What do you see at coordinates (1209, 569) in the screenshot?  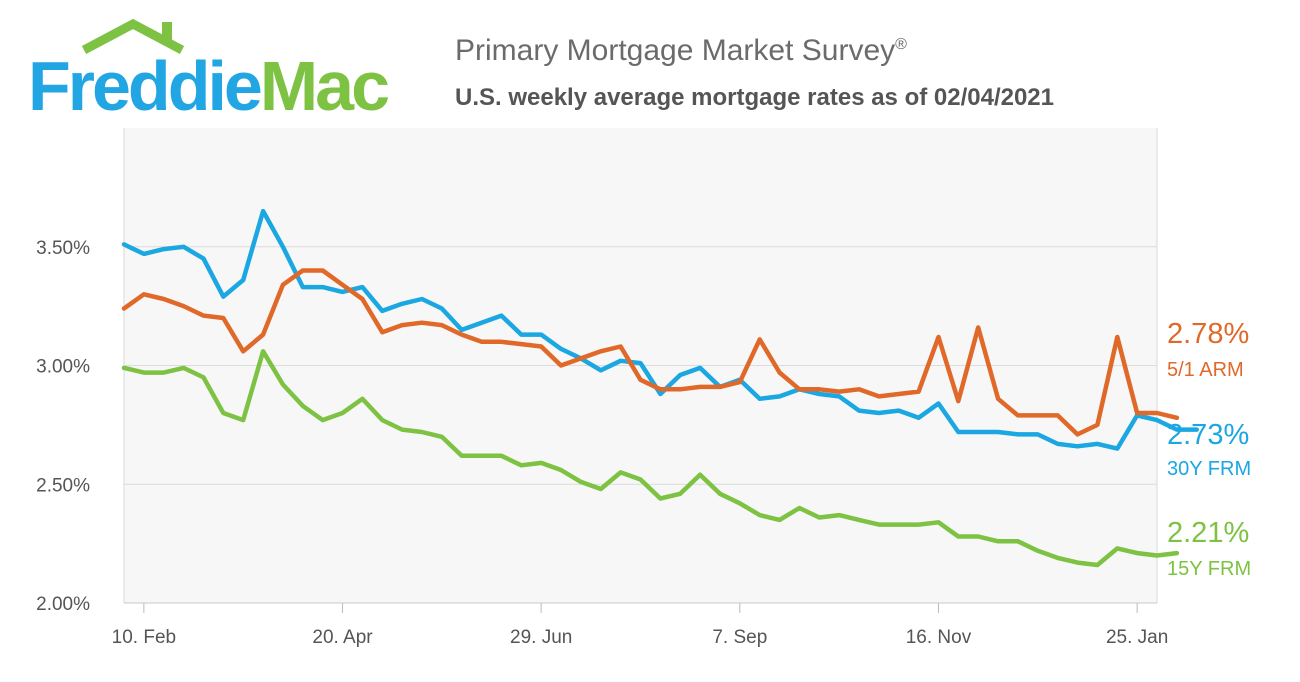 I see `series-name-15y-frm: 15Y FRM` at bounding box center [1209, 569].